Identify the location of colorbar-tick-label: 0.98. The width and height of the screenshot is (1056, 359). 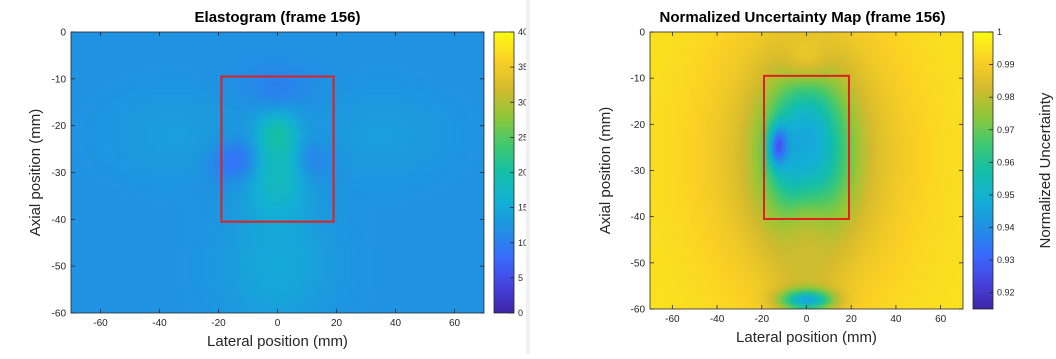
(1006, 97).